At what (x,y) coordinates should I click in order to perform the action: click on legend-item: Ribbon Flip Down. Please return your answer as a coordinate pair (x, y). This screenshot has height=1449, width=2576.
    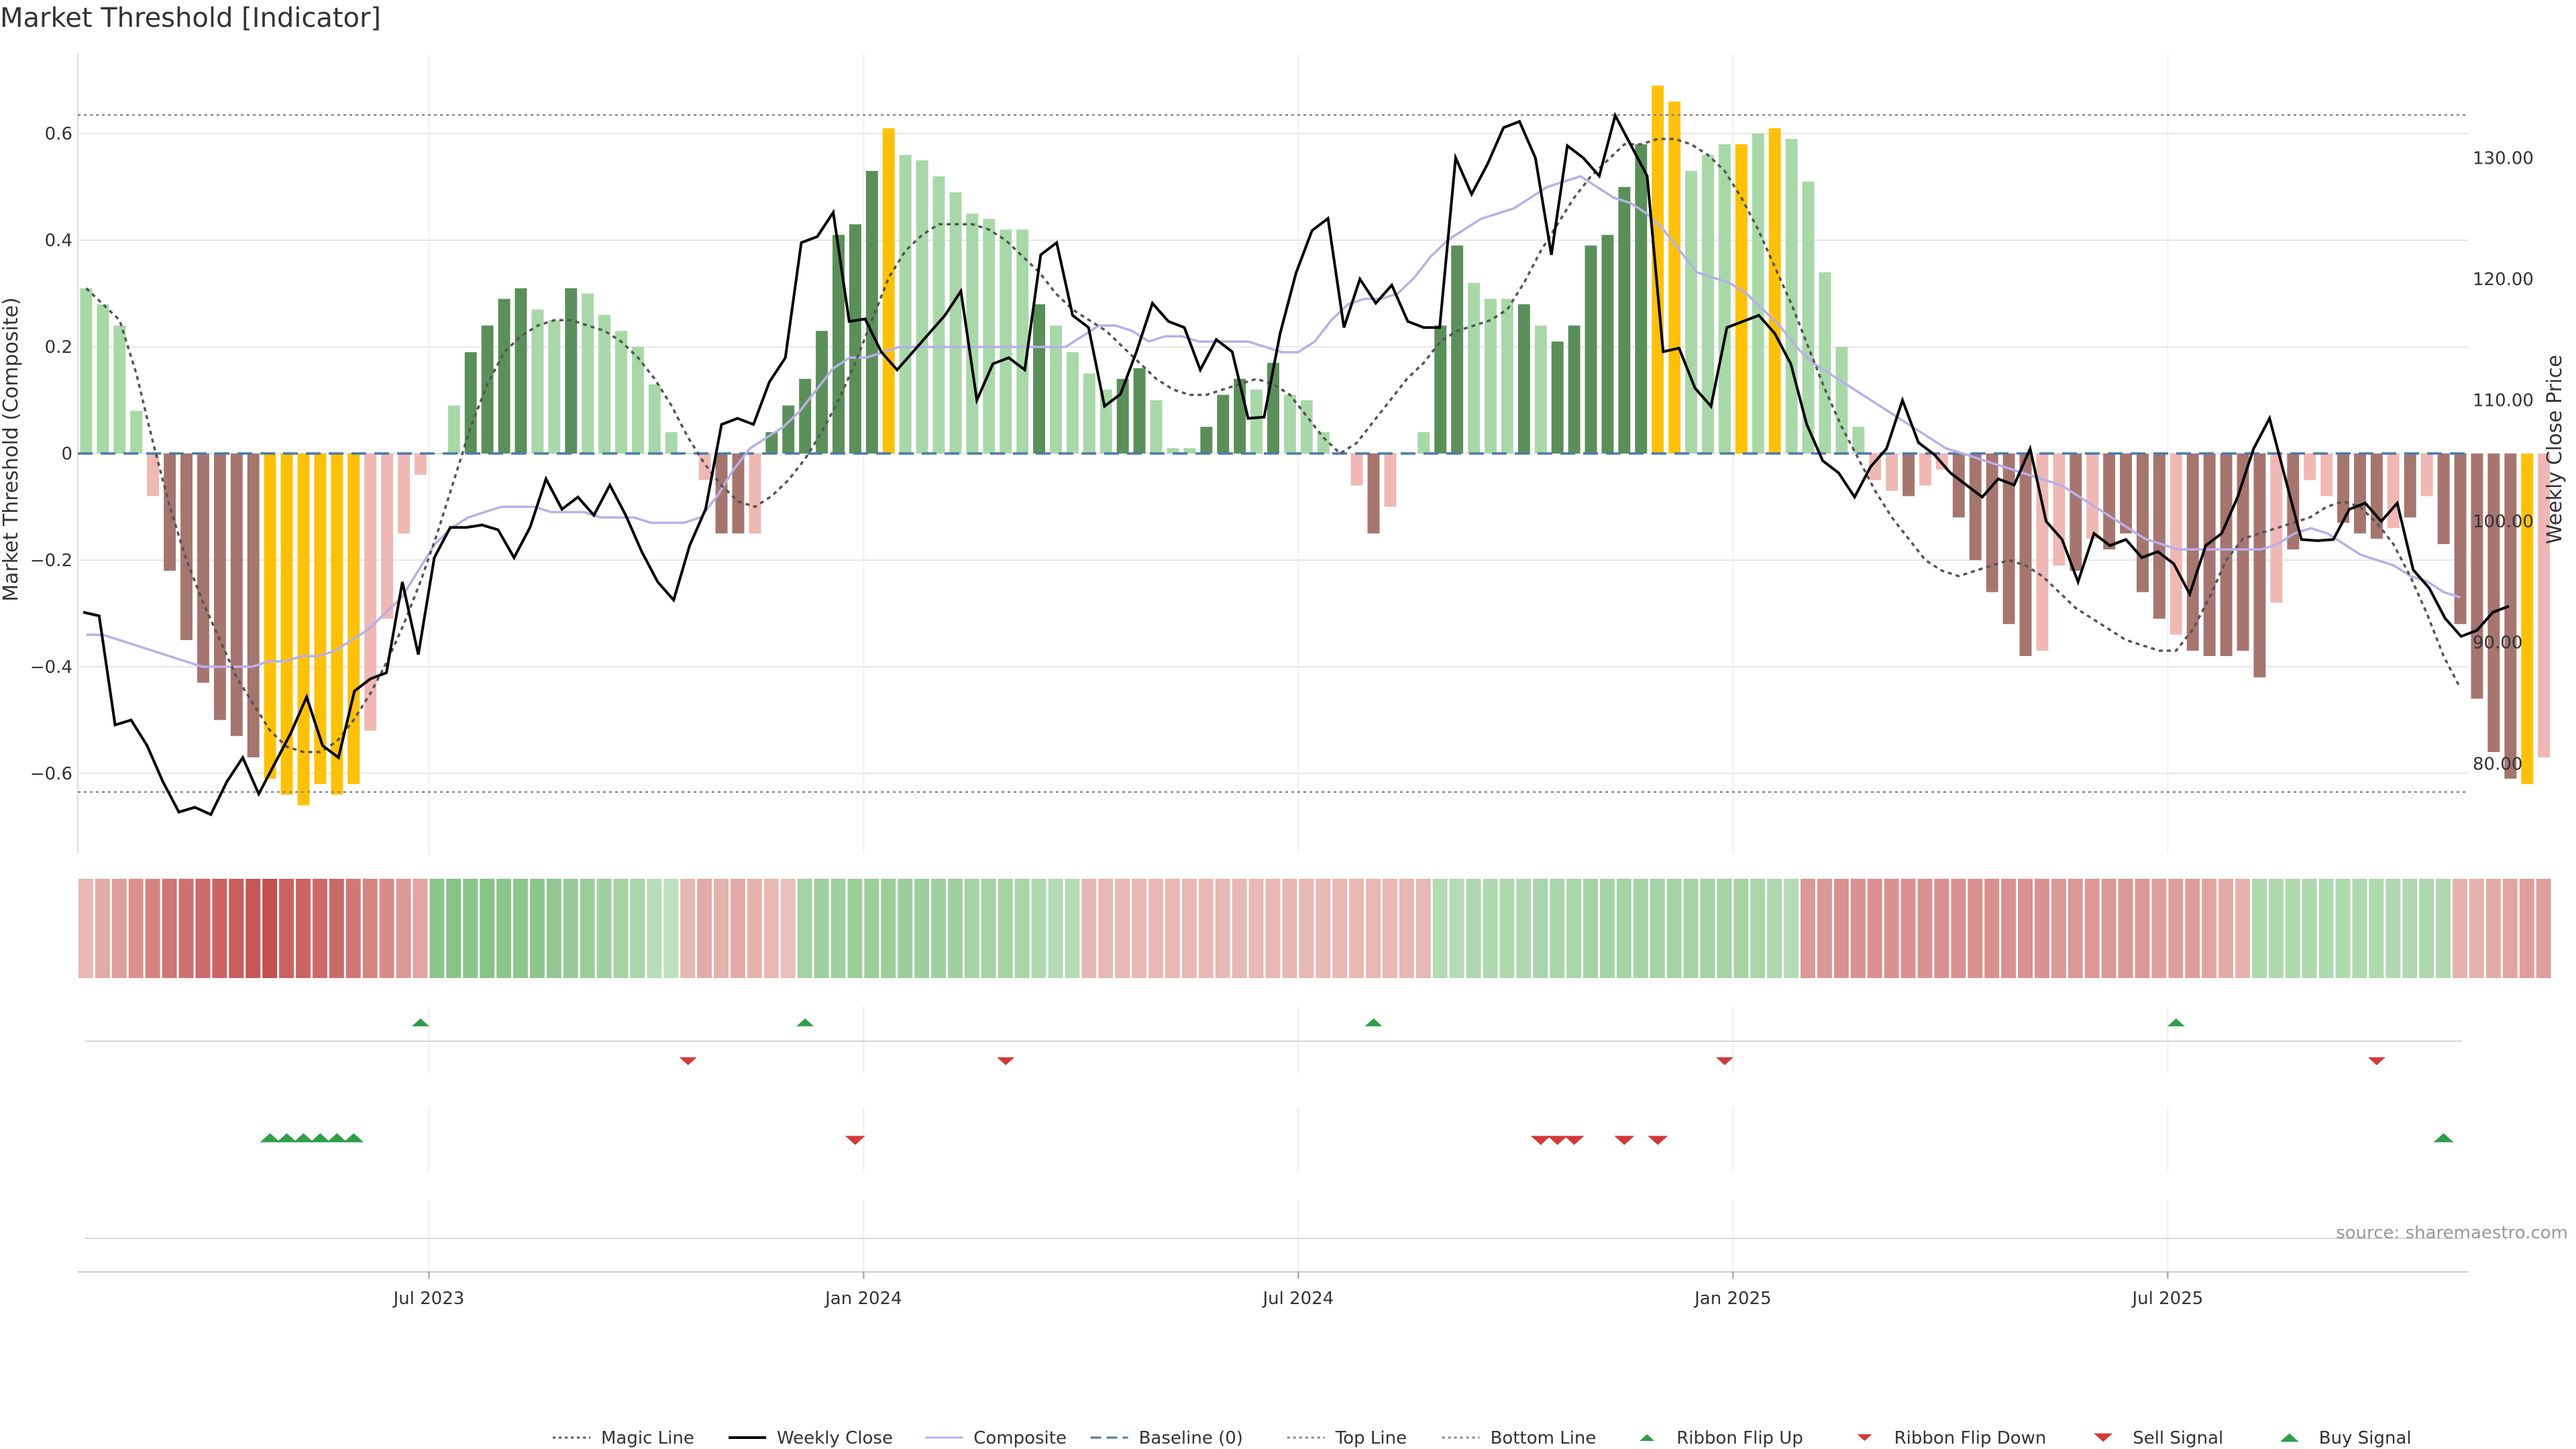
    Looking at the image, I should click on (1951, 1438).